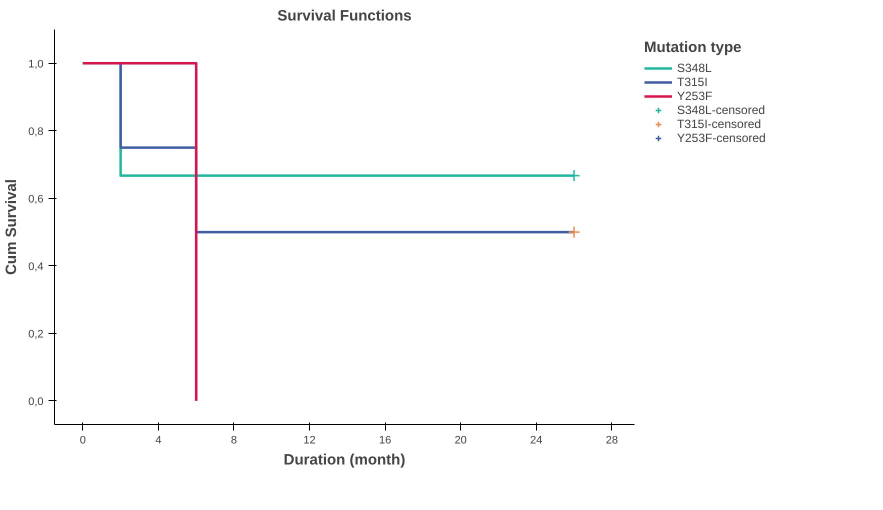  Describe the element at coordinates (11, 227) in the screenshot. I see `y-axis-title: Cum Survival` at that location.